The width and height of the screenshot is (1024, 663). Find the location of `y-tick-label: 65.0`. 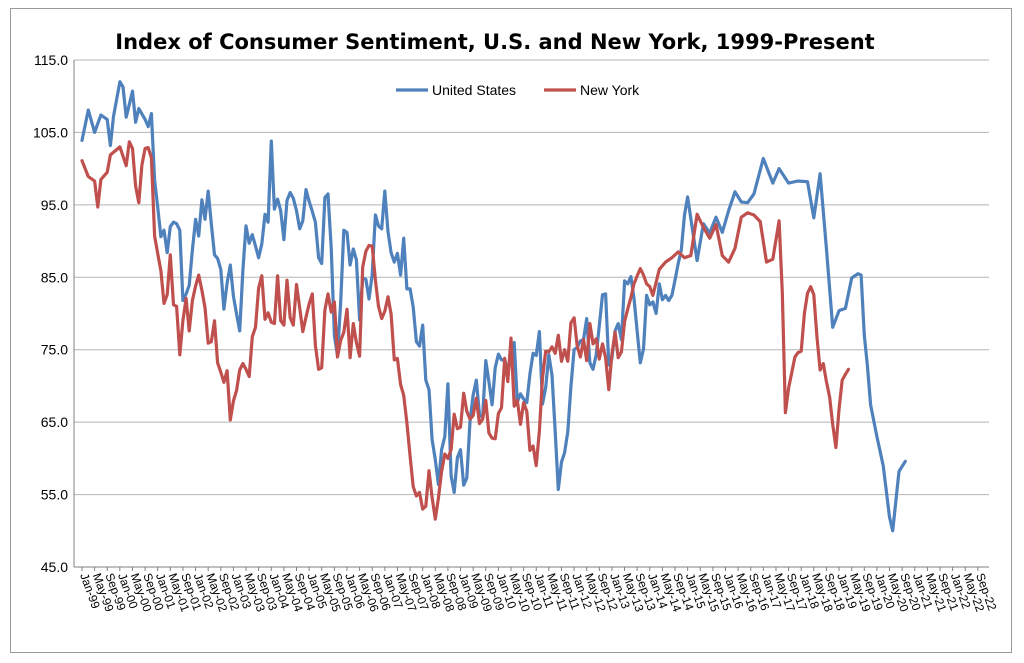

y-tick-label: 65.0 is located at coordinates (54, 422).